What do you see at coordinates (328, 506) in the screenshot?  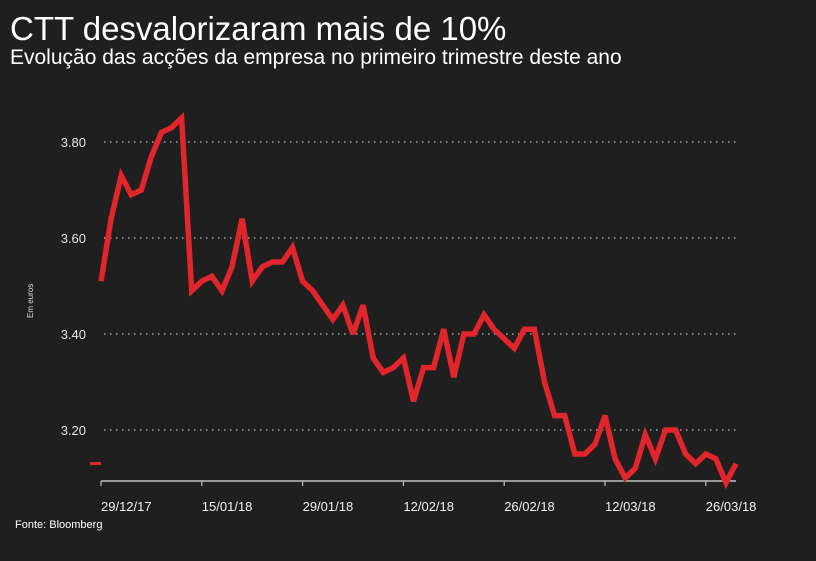 I see `x-tick-label: 29/01/18` at bounding box center [328, 506].